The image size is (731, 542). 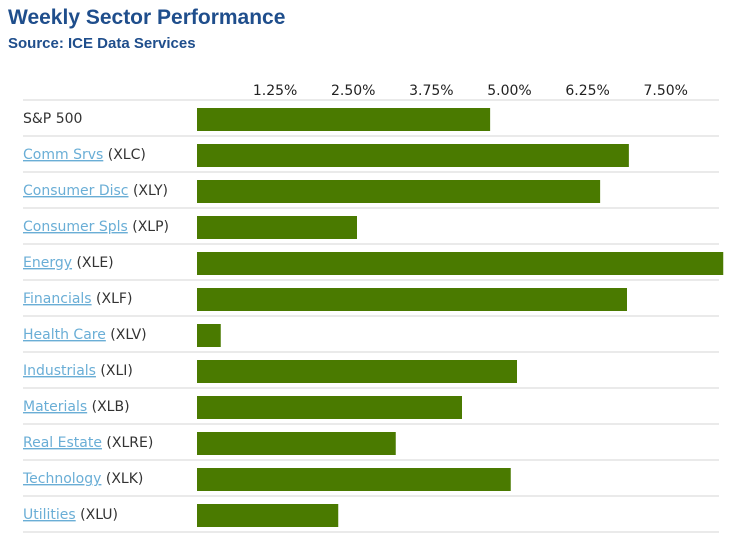 What do you see at coordinates (412, 299) in the screenshot?
I see `bar-financials` at bounding box center [412, 299].